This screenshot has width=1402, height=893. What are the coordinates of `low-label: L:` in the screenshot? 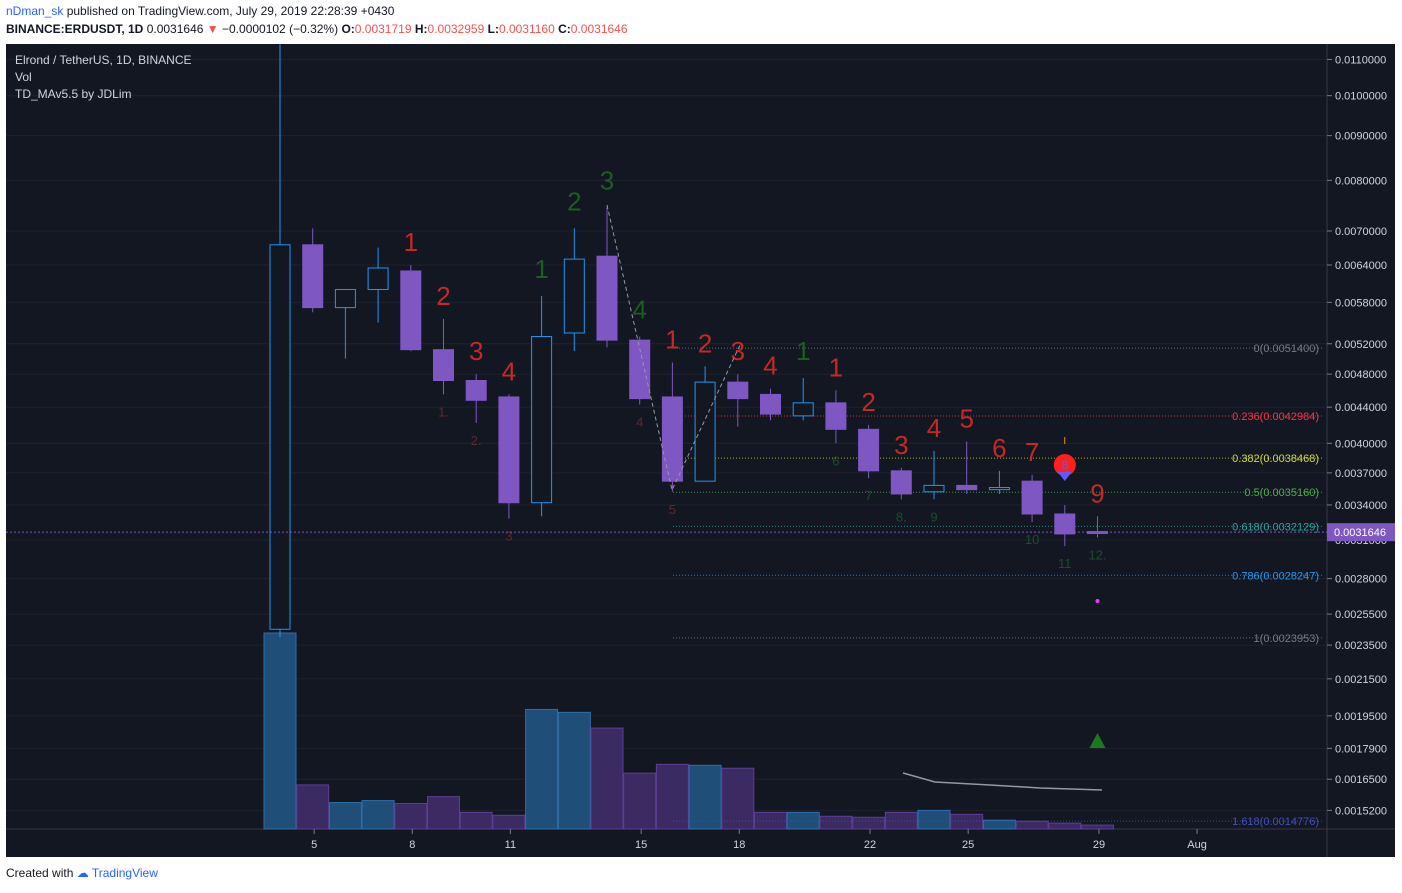 It's located at (493, 29).